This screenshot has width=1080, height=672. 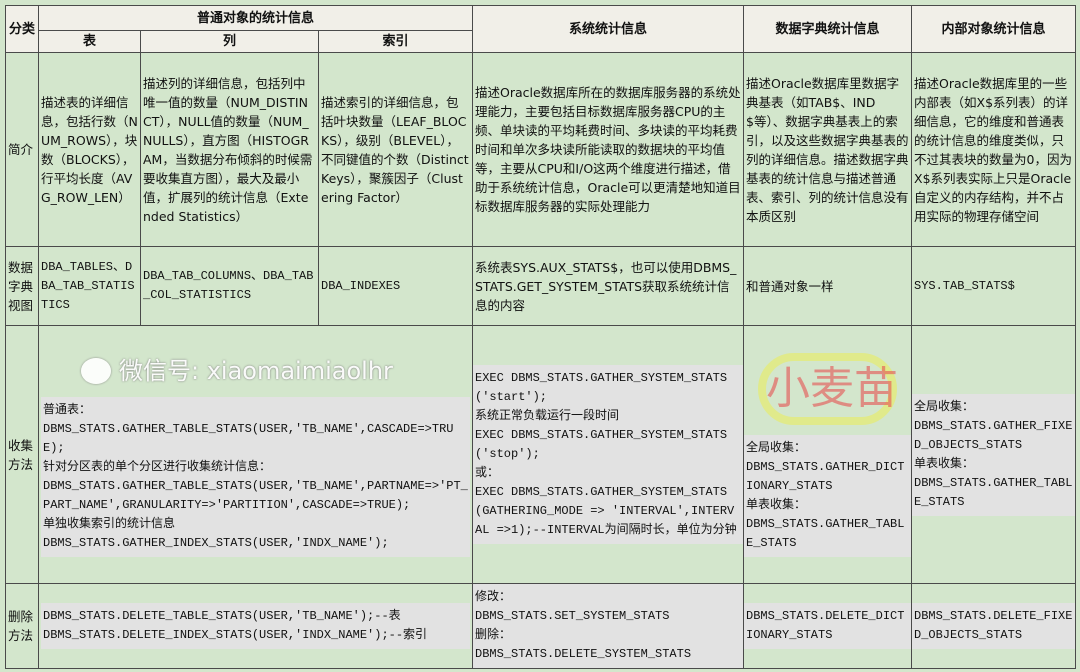 I want to click on header-dictionary: 数据字典统计信息, so click(x=827, y=29).